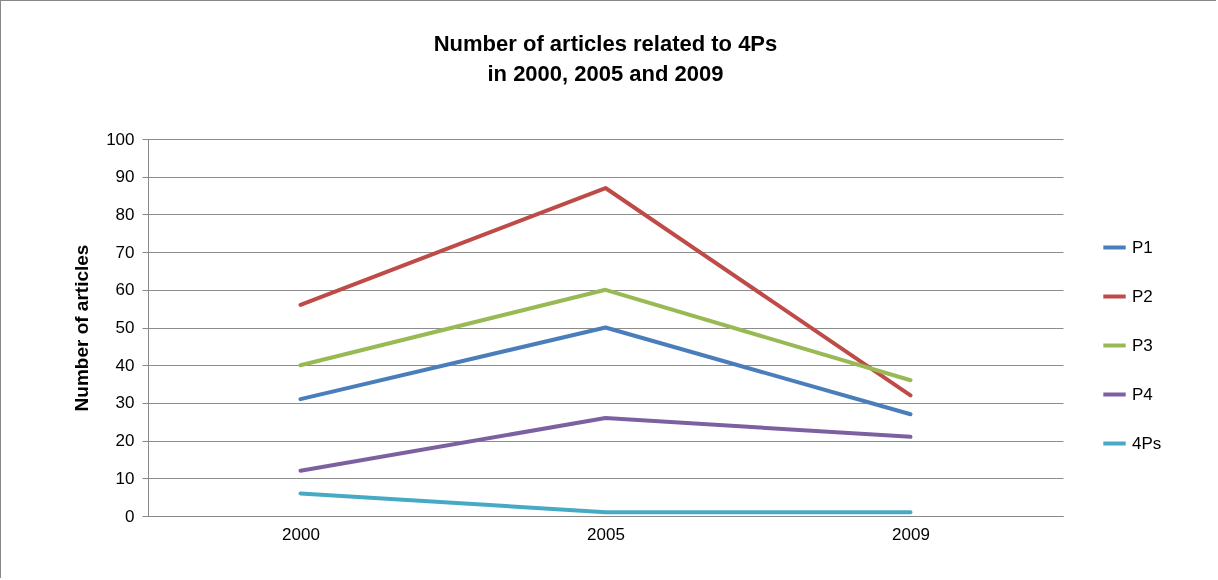 Image resolution: width=1218 pixels, height=580 pixels. Describe the element at coordinates (605, 58) in the screenshot. I see `chart-title: Number of articles related to 4Ps in 2000, 2005 and 2009` at that location.